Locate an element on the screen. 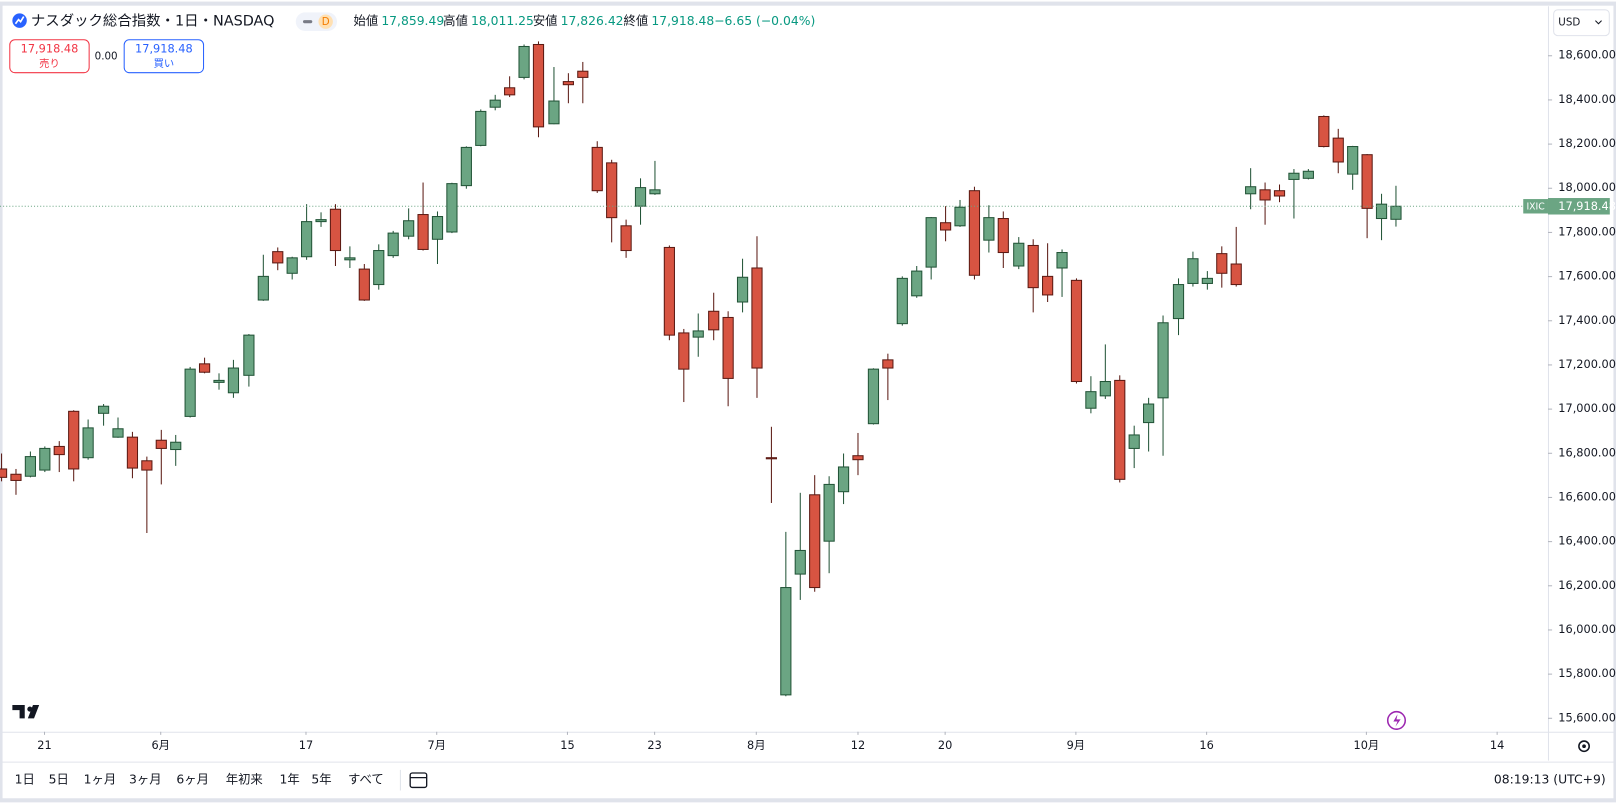  logo-dot is located at coordinates (30, 709).